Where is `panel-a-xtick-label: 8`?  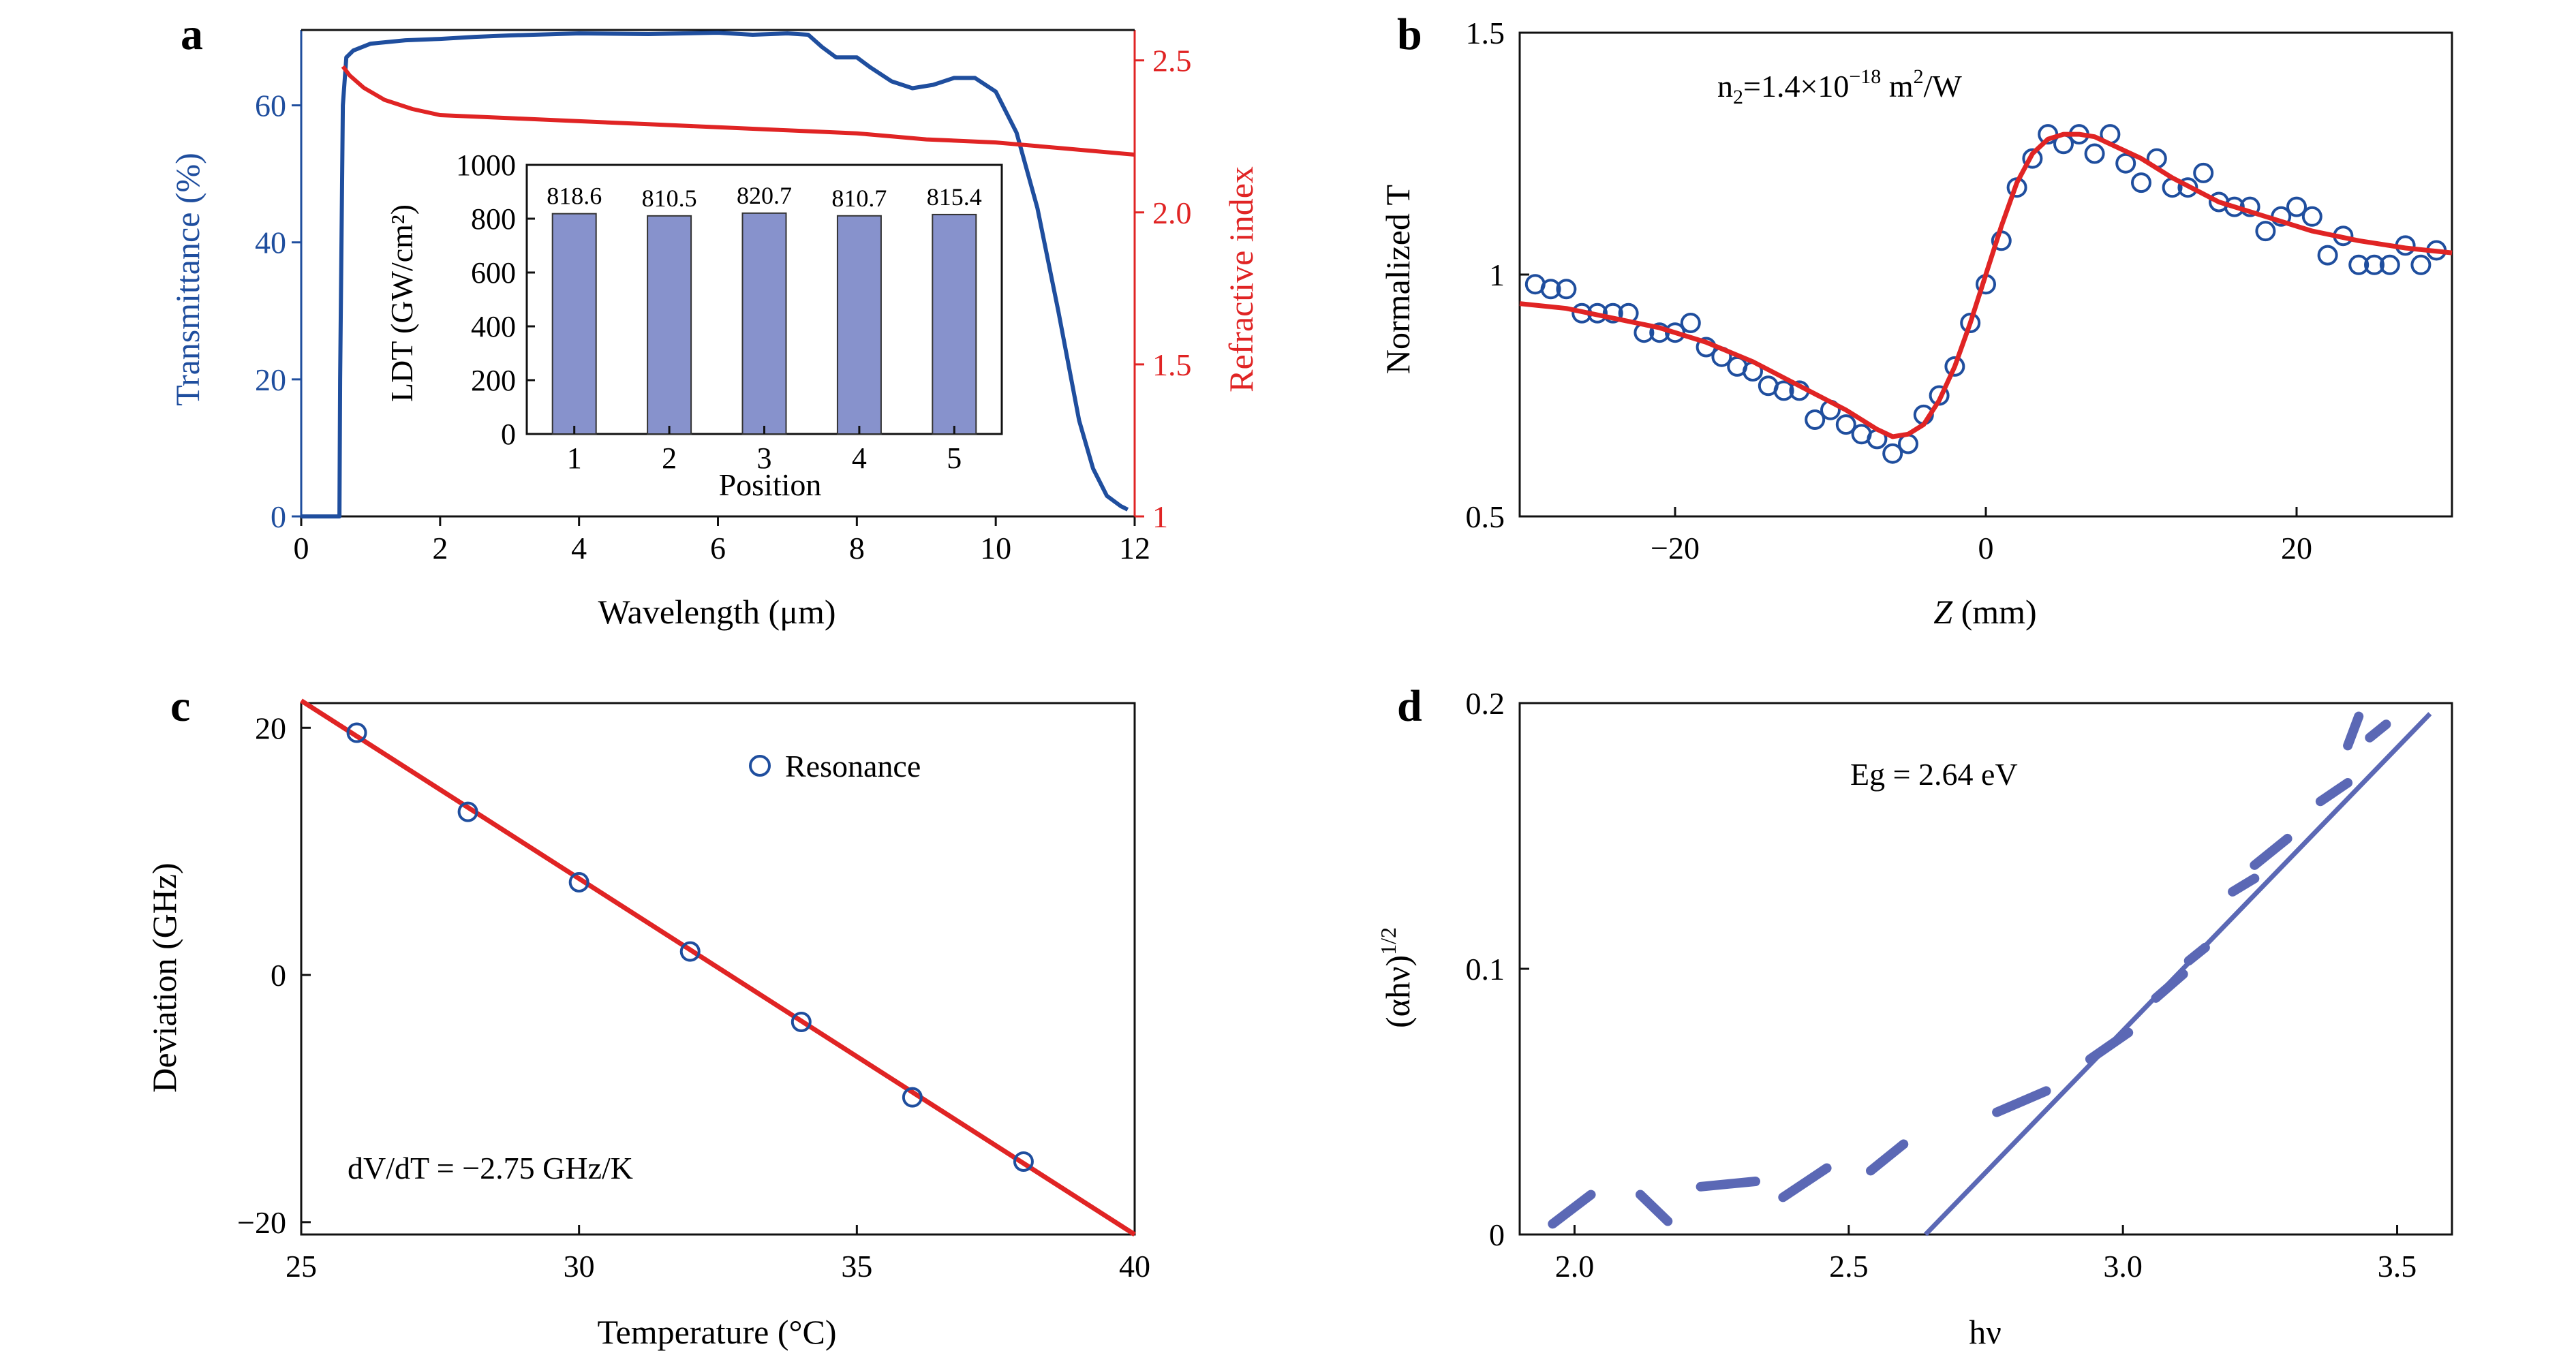 panel-a-xtick-label: 8 is located at coordinates (857, 548).